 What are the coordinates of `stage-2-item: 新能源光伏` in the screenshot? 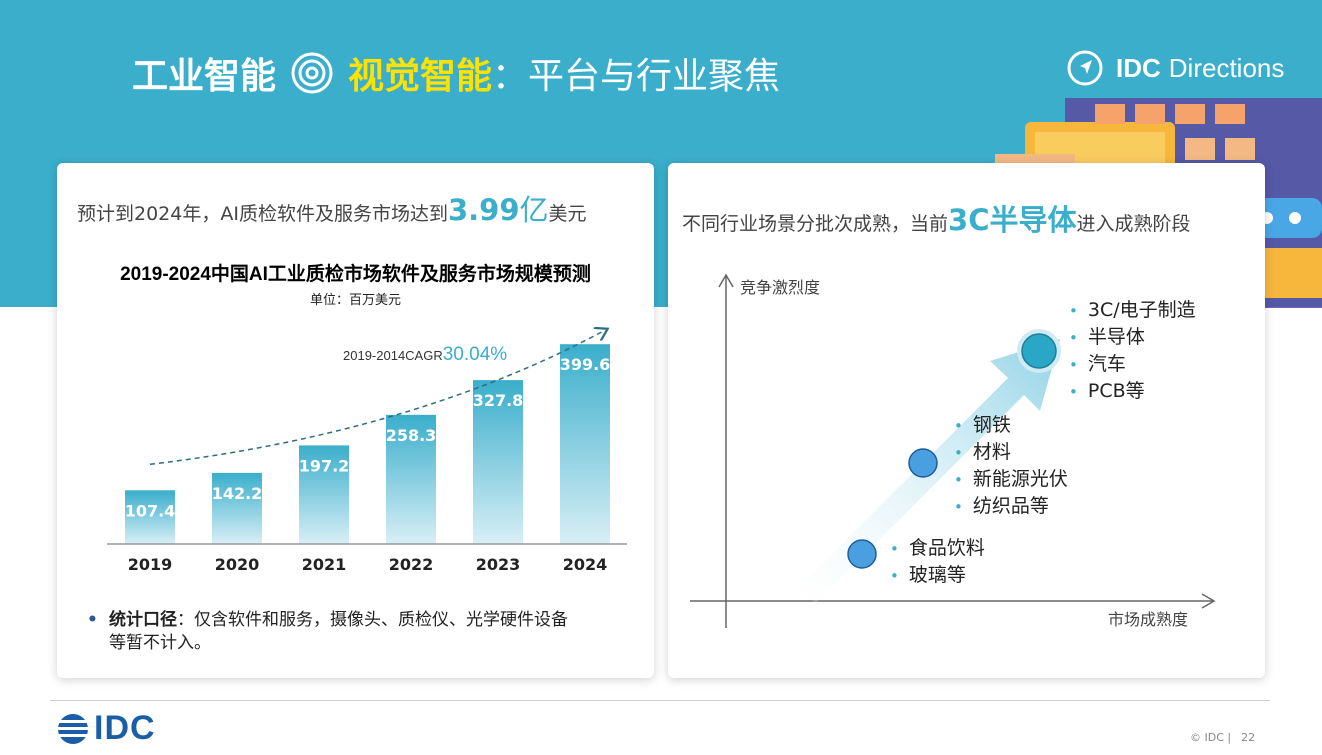 It's located at (1011, 479).